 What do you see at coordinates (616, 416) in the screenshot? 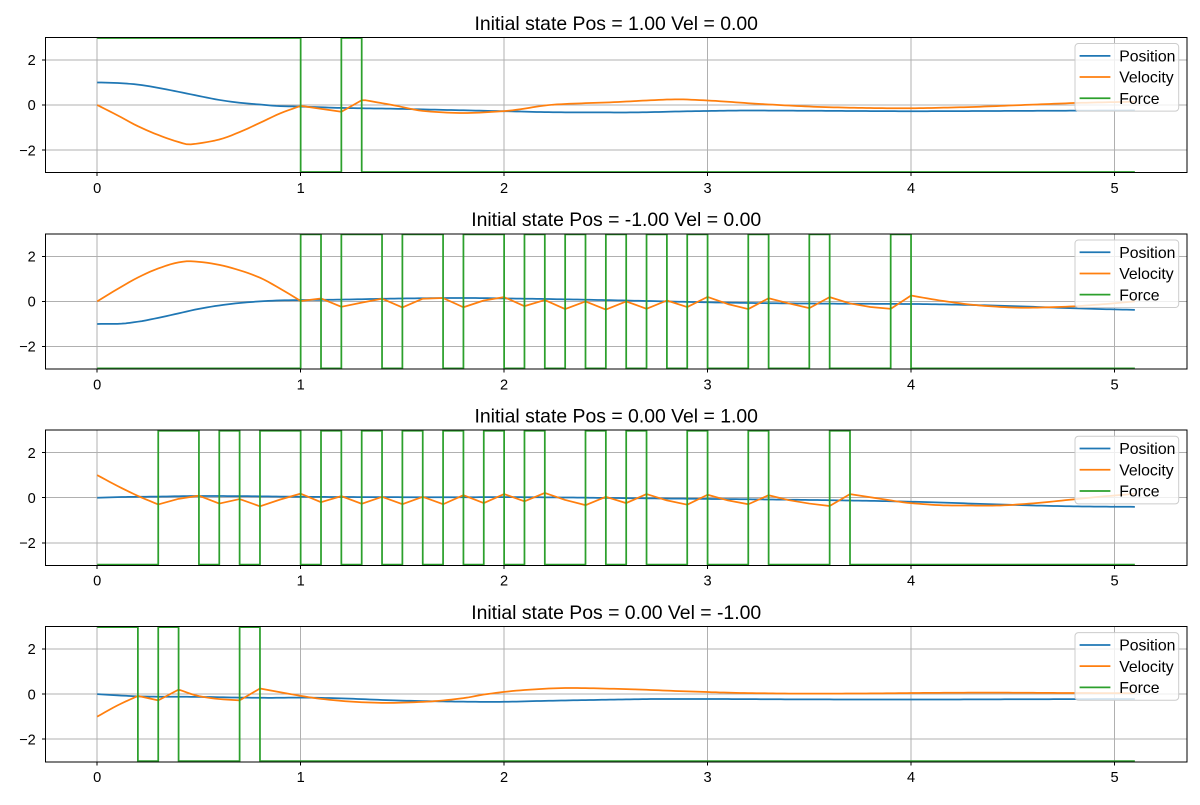
I see `svg-text:Initial state Pos = 0.00 Vel =: Initial state Pos = 0.00 Vel = 1.00` at bounding box center [616, 416].